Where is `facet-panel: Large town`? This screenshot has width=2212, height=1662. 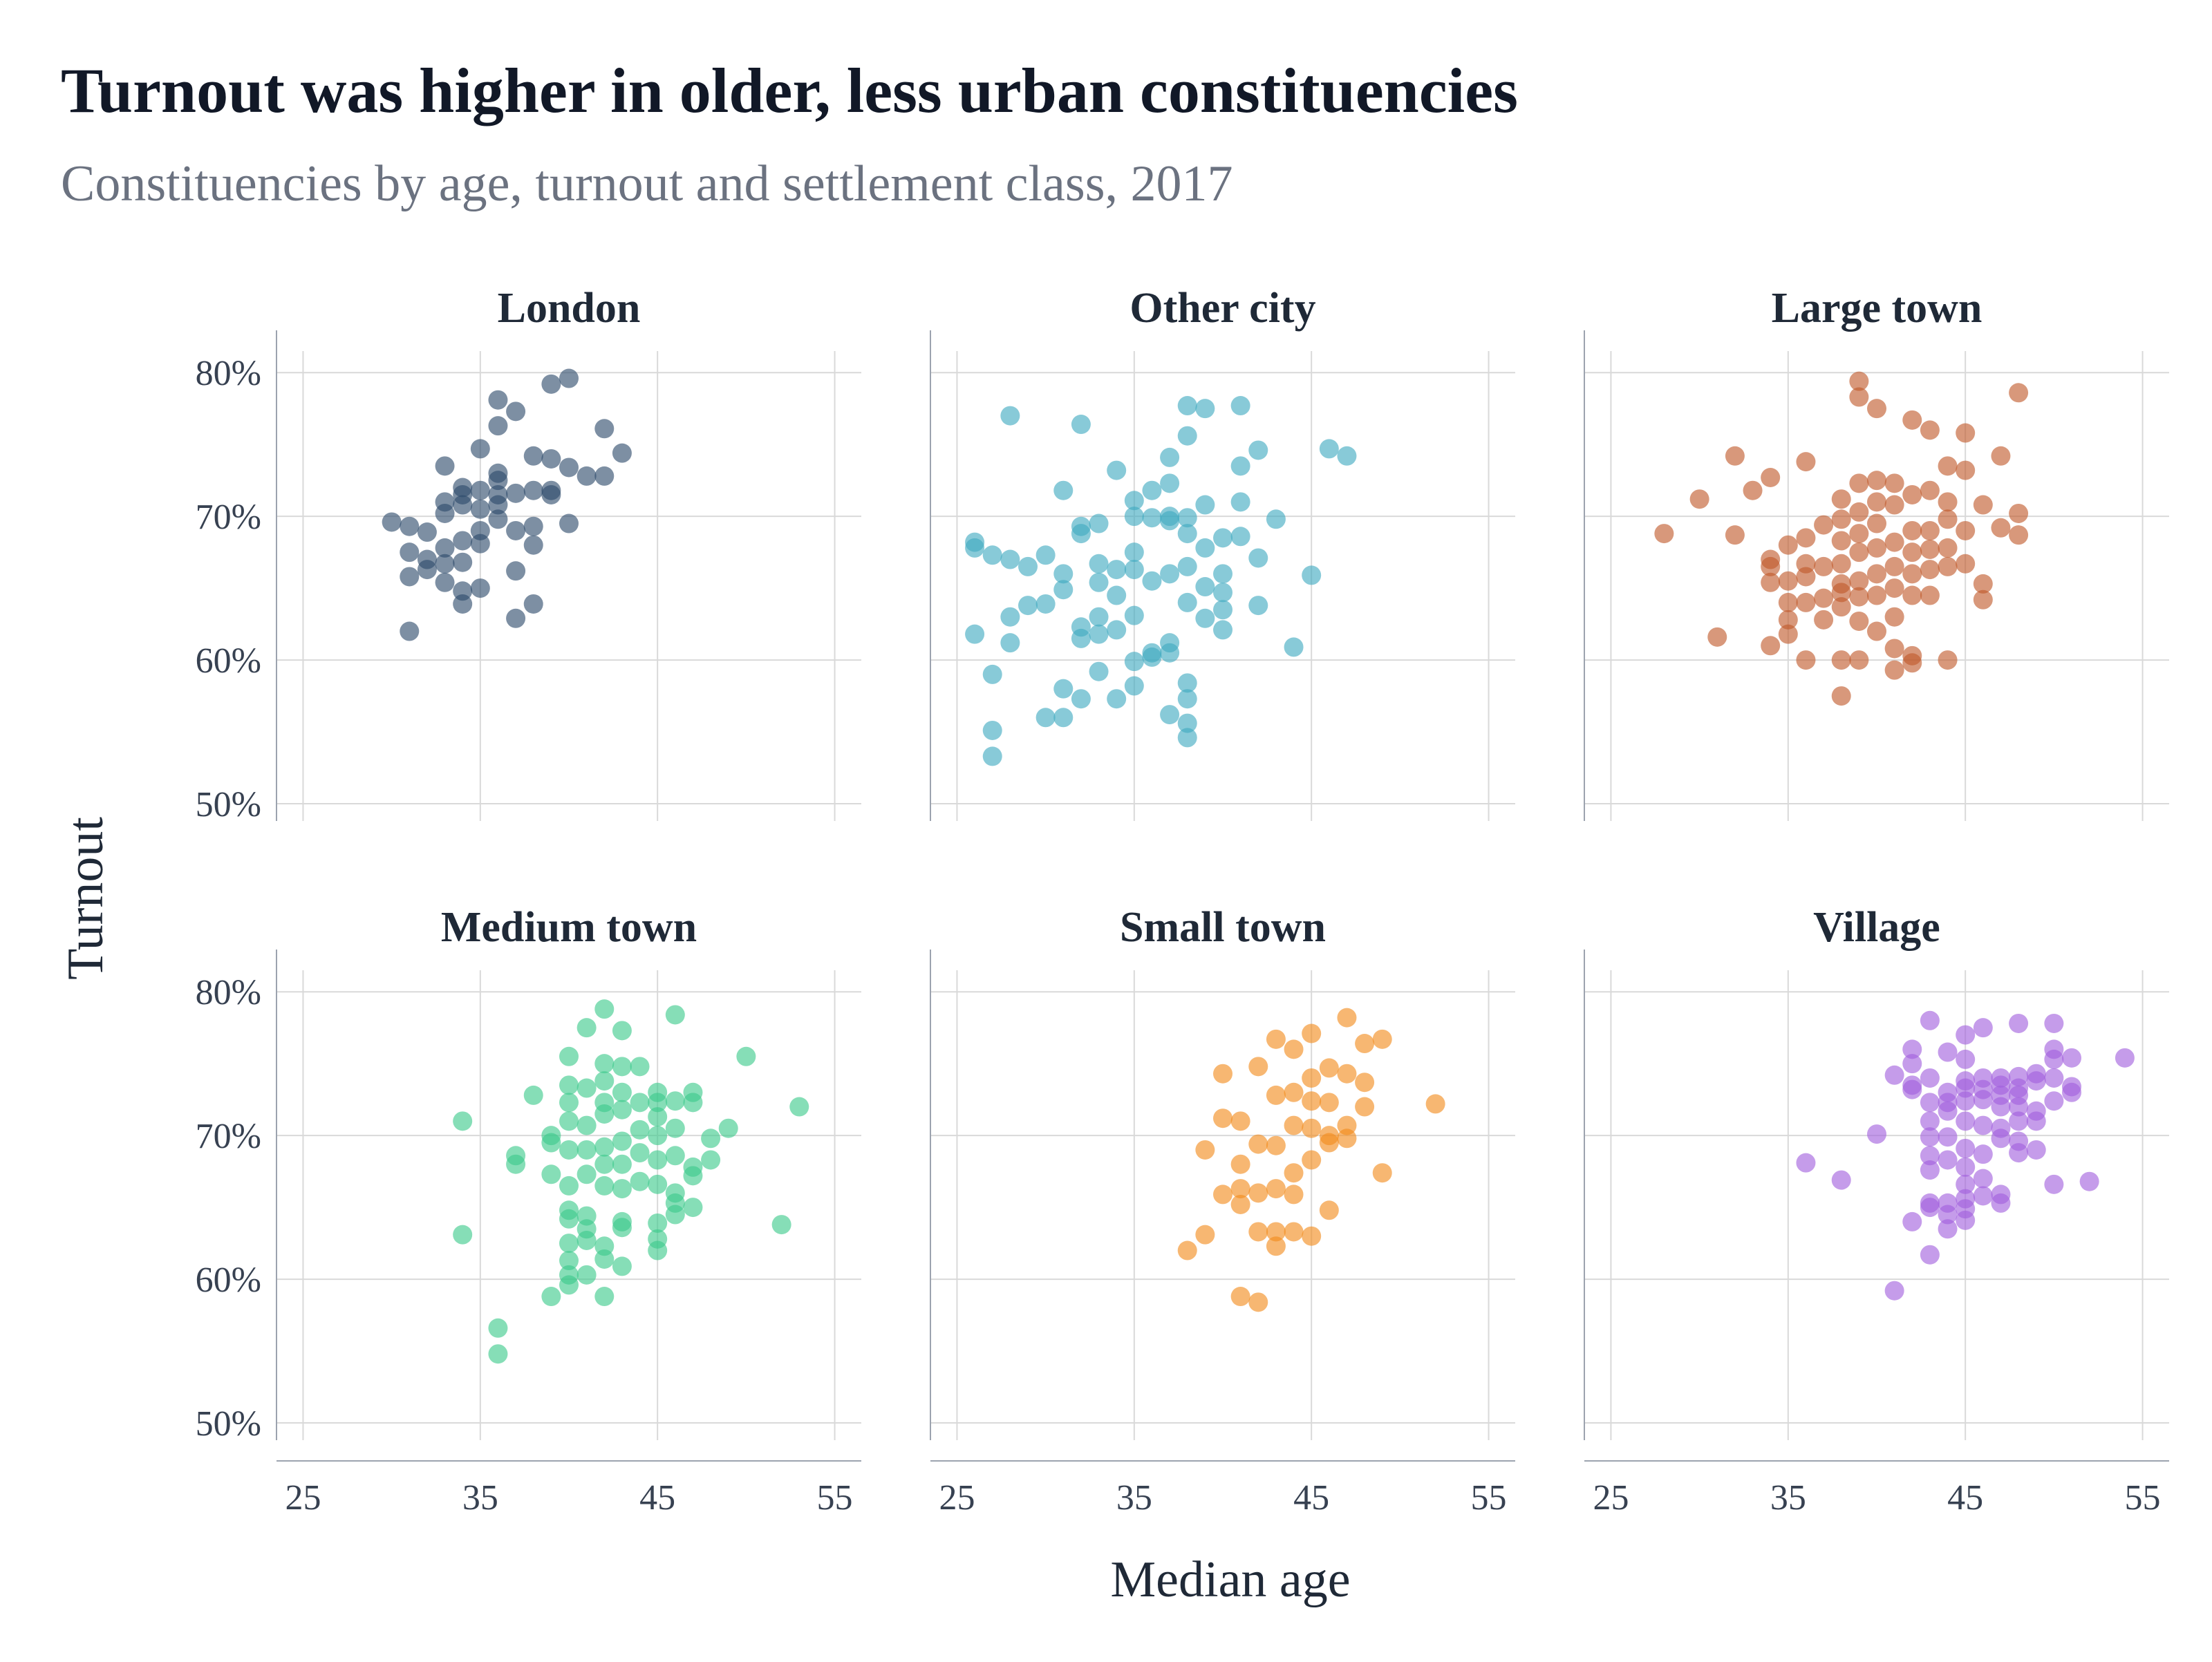
facet-panel: Large town is located at coordinates (1877, 553).